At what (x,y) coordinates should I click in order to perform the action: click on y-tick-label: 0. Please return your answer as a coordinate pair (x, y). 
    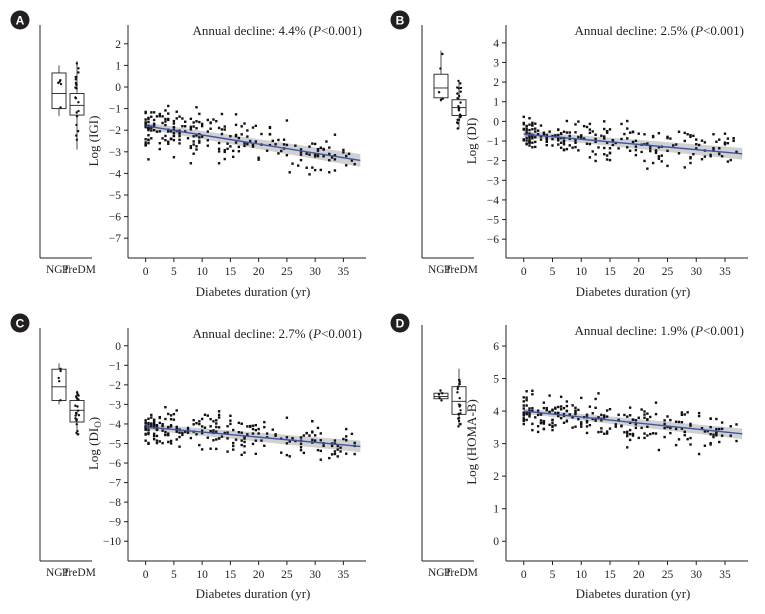
    Looking at the image, I should click on (118, 347).